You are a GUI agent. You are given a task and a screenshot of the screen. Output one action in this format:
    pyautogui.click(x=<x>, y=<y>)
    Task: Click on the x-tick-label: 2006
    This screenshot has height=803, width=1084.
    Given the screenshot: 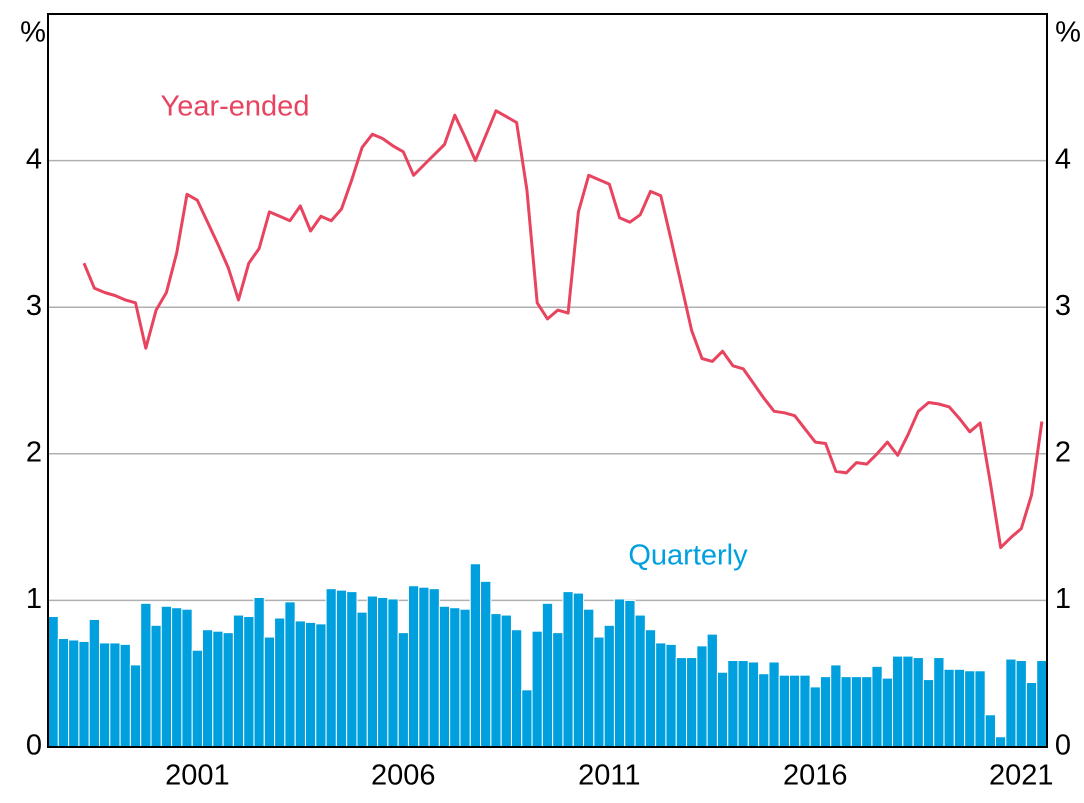 What is the action you would take?
    pyautogui.click(x=403, y=776)
    